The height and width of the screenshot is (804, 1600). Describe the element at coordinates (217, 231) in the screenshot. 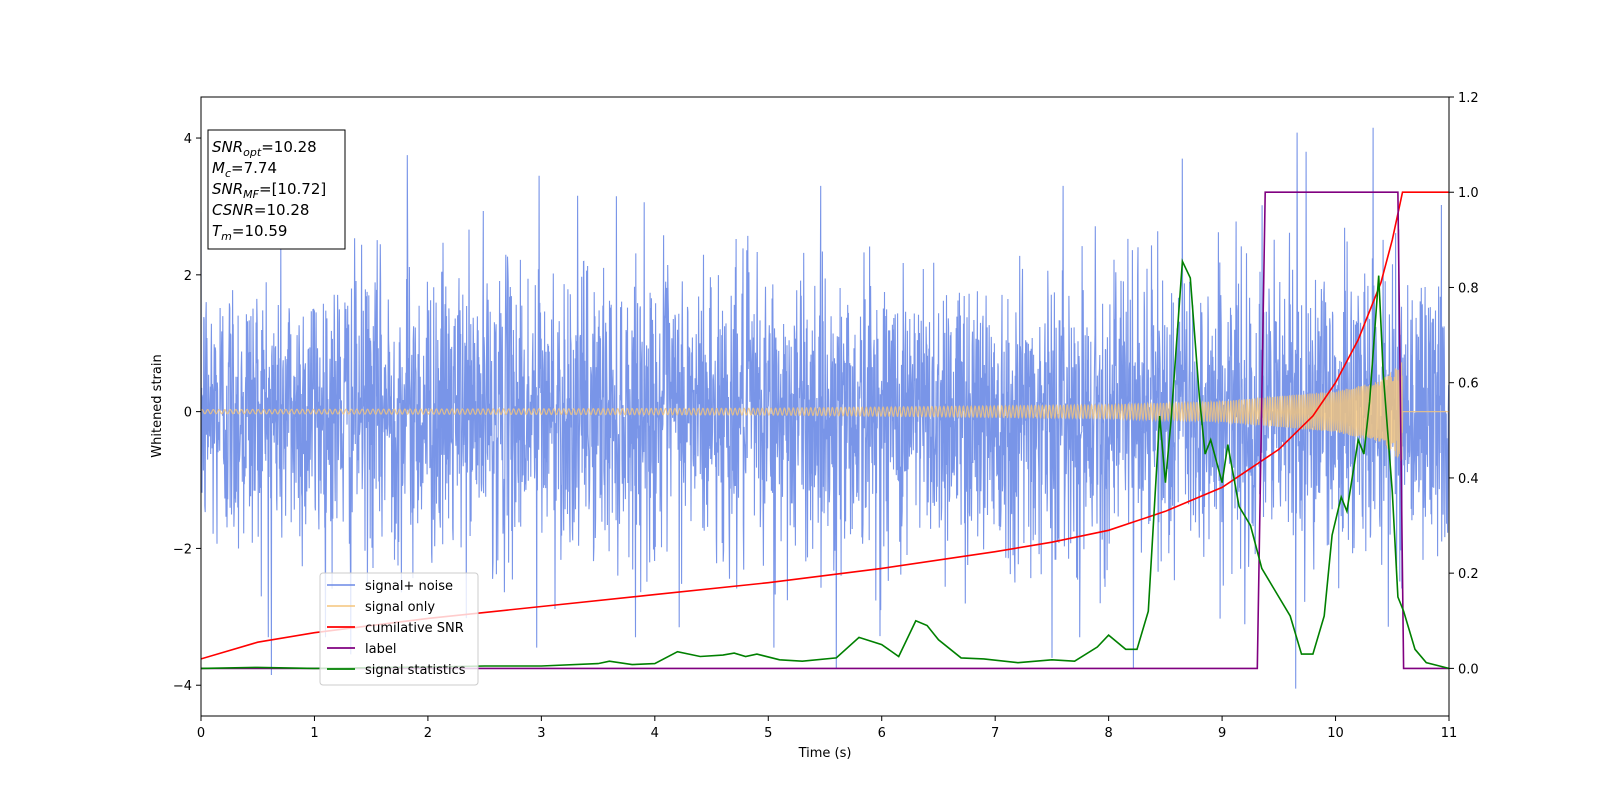

I see `annotation-symbol: T` at that location.